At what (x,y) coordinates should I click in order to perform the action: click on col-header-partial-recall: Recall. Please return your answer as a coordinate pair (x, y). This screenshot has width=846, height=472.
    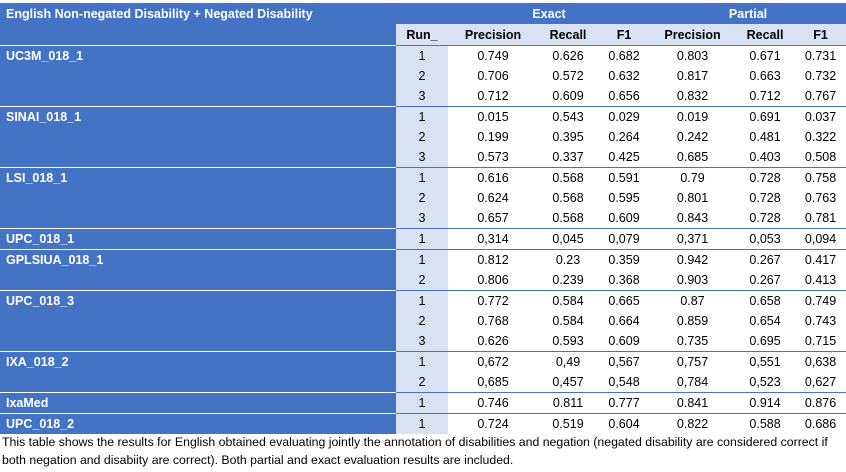
    Looking at the image, I should click on (765, 35).